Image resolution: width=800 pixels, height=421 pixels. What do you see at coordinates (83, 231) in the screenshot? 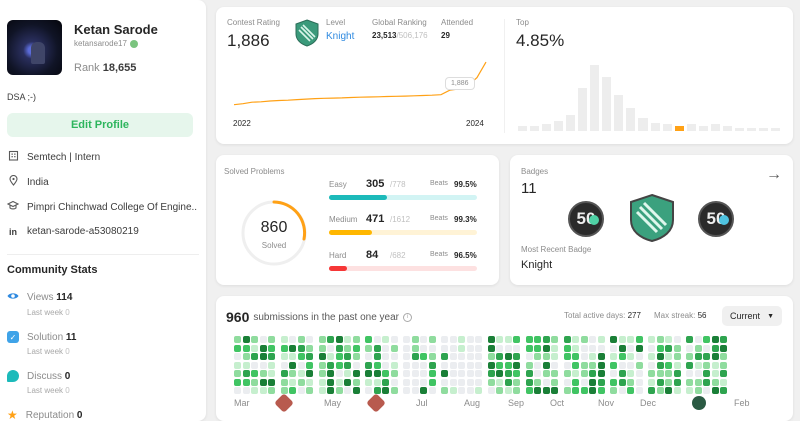
I see `linkedin-text: ketan-sarode-a53080219` at bounding box center [83, 231].